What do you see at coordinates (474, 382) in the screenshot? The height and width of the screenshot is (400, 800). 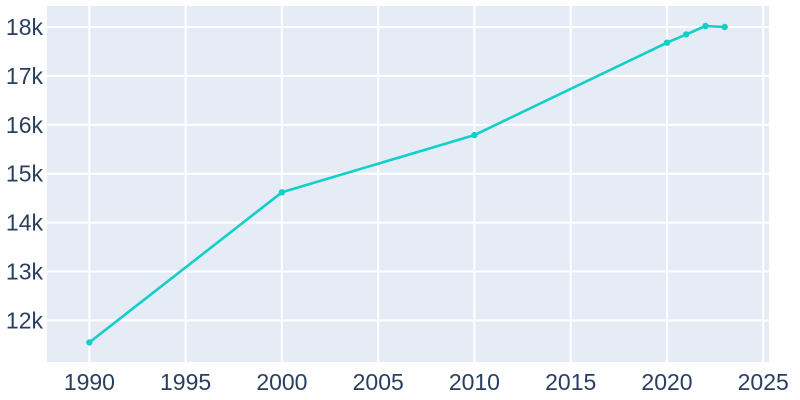 I see `x-tick-label-2010: 2010` at bounding box center [474, 382].